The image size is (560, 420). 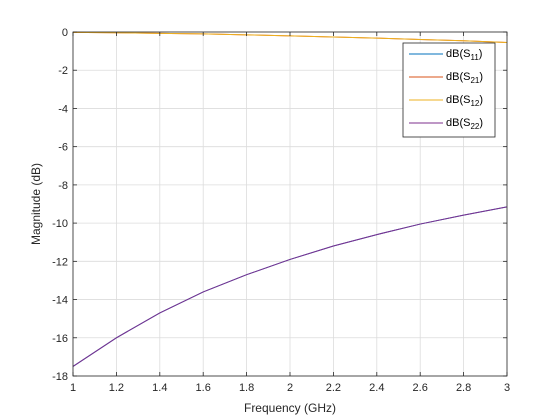 I want to click on legend-label-21: dB(S21), so click(x=464, y=78).